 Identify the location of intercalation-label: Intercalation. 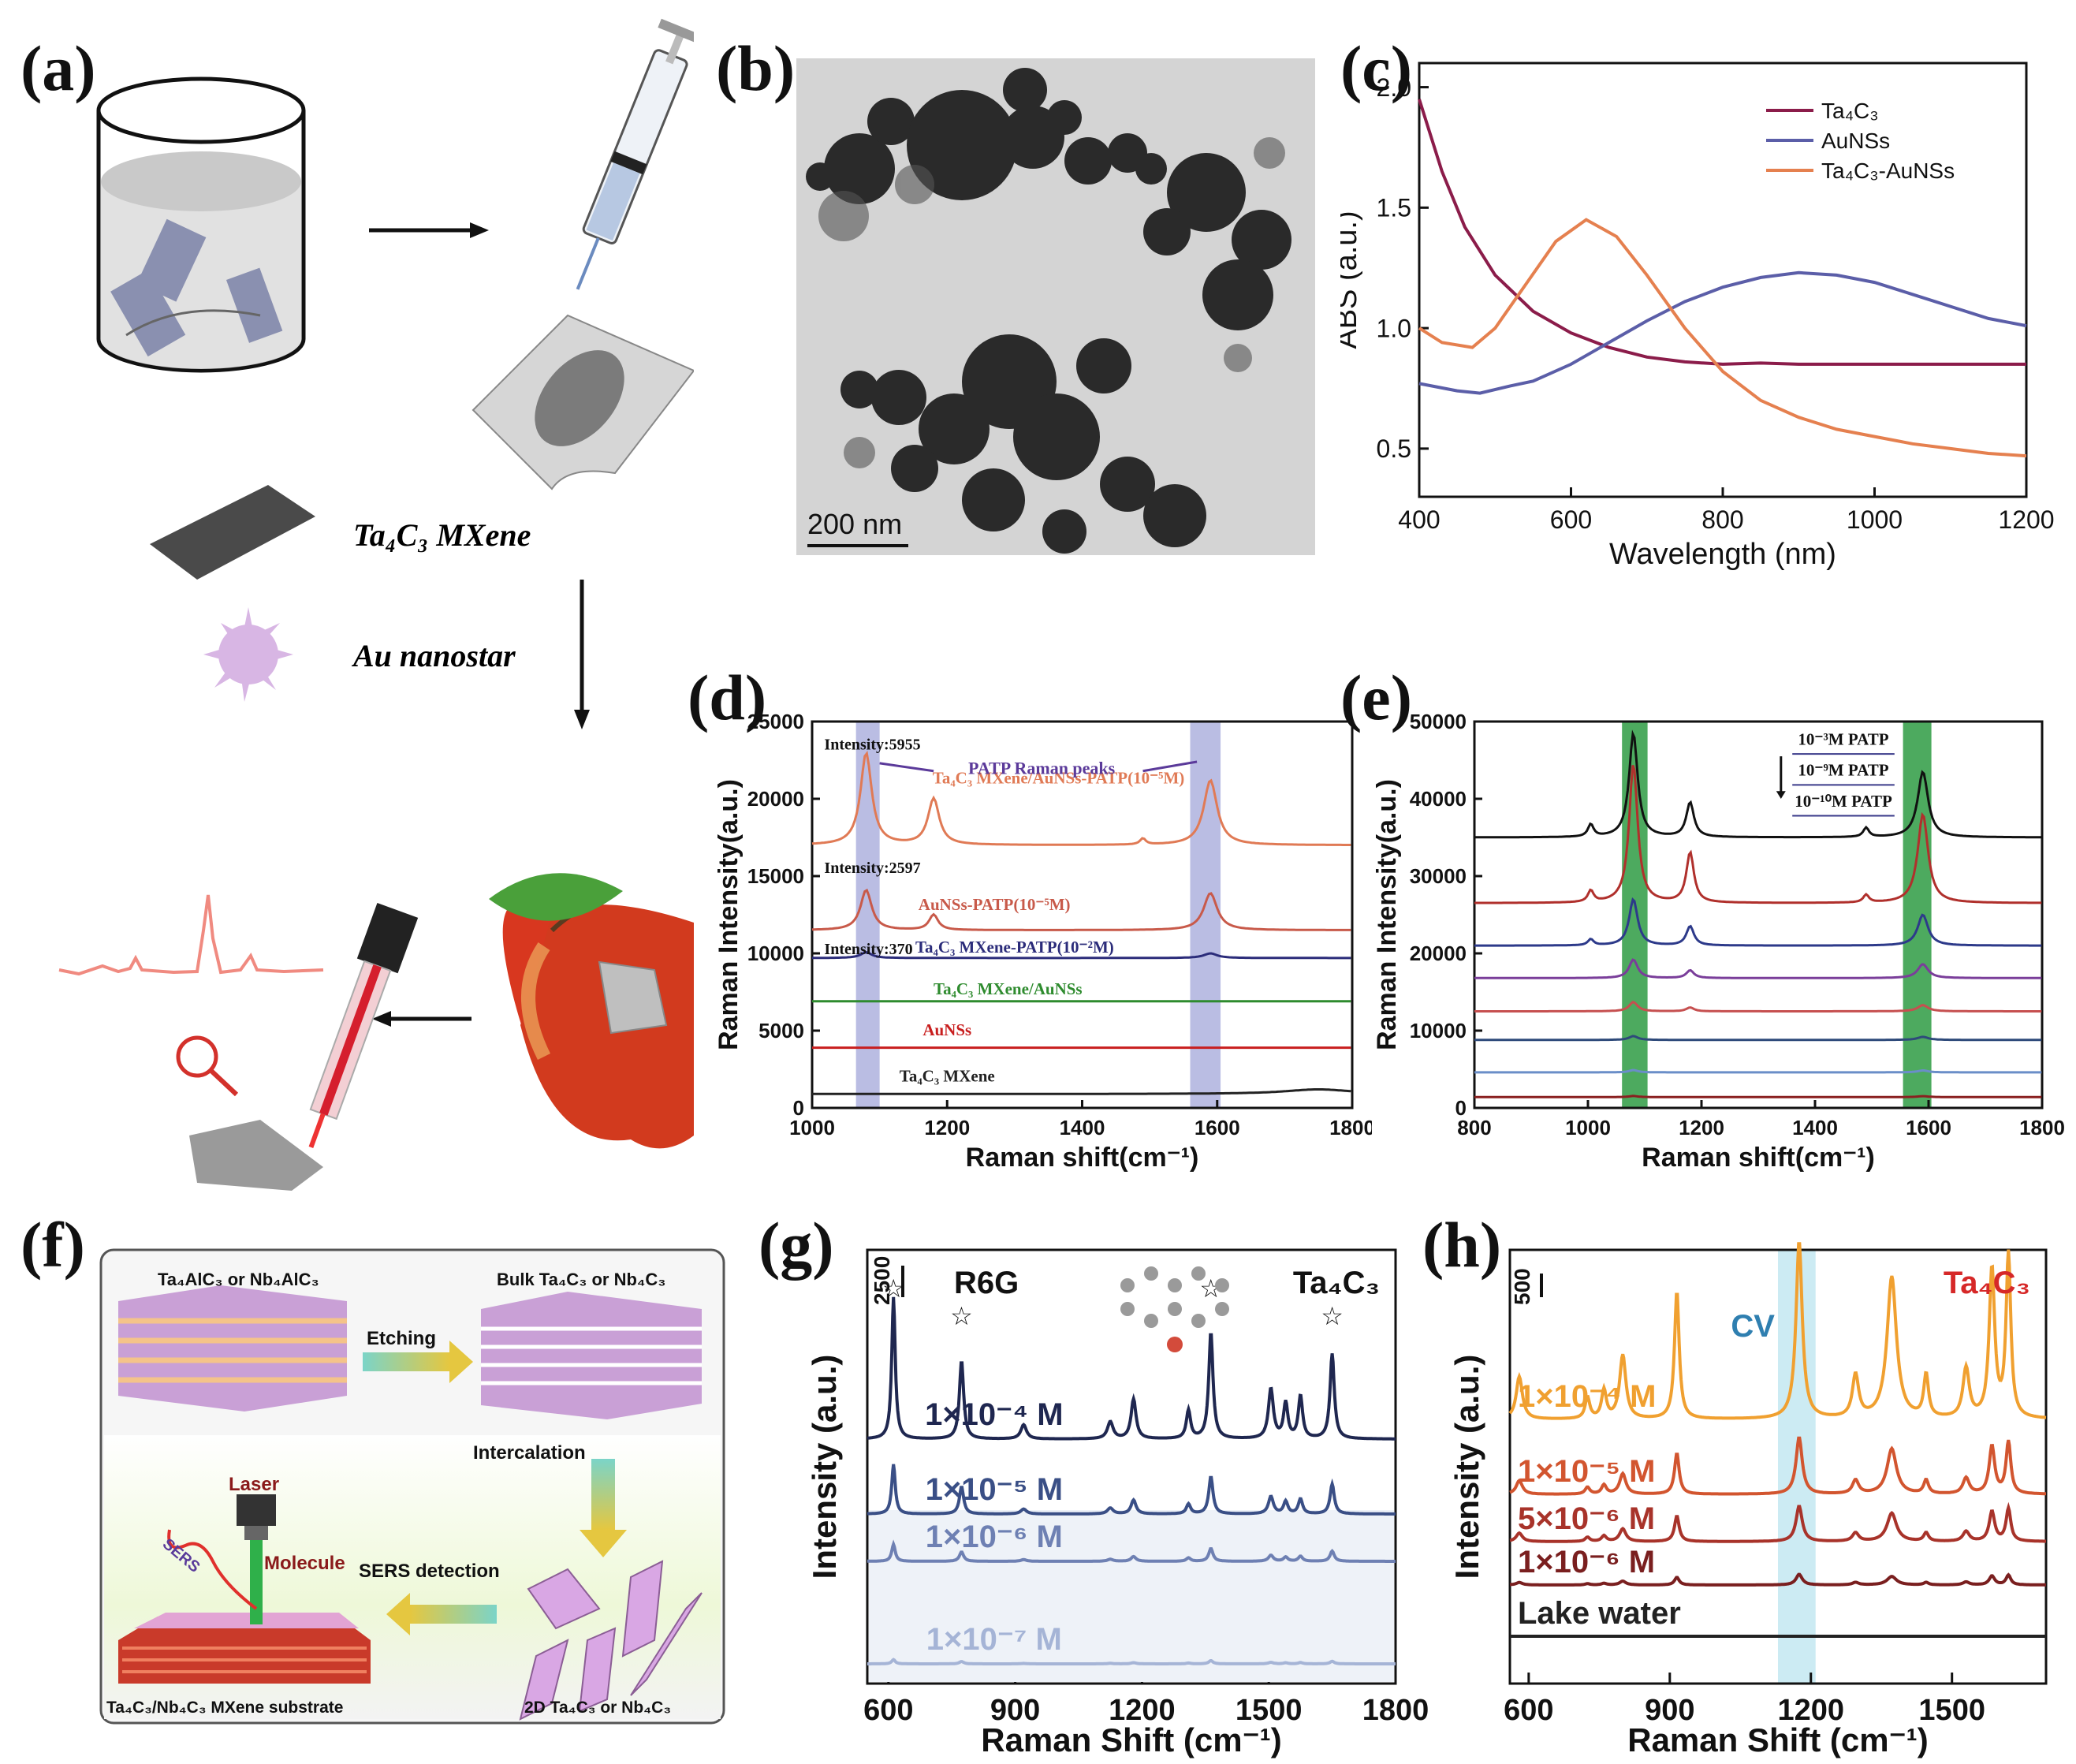
(529, 1453).